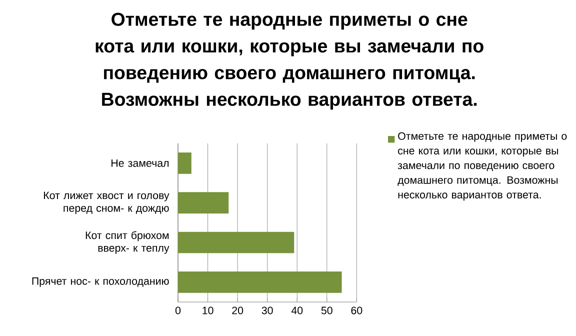  What do you see at coordinates (326, 310) in the screenshot?
I see `x-tick-label: 50` at bounding box center [326, 310].